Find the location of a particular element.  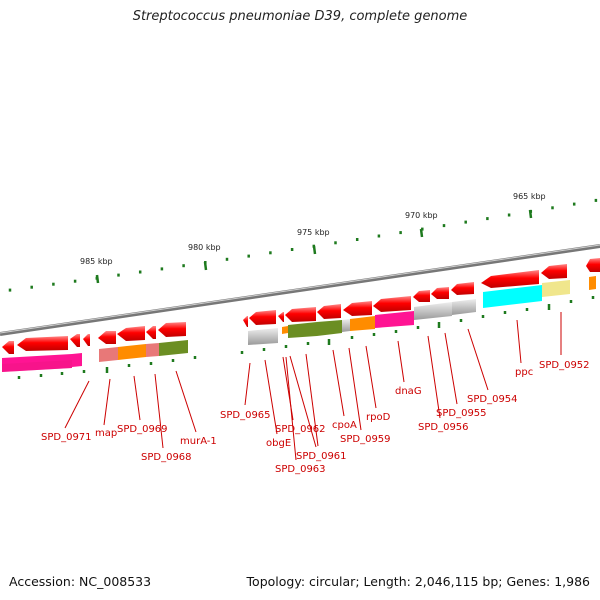

gene-label-SPD_0955: SPD_0955 is located at coordinates (461, 413).